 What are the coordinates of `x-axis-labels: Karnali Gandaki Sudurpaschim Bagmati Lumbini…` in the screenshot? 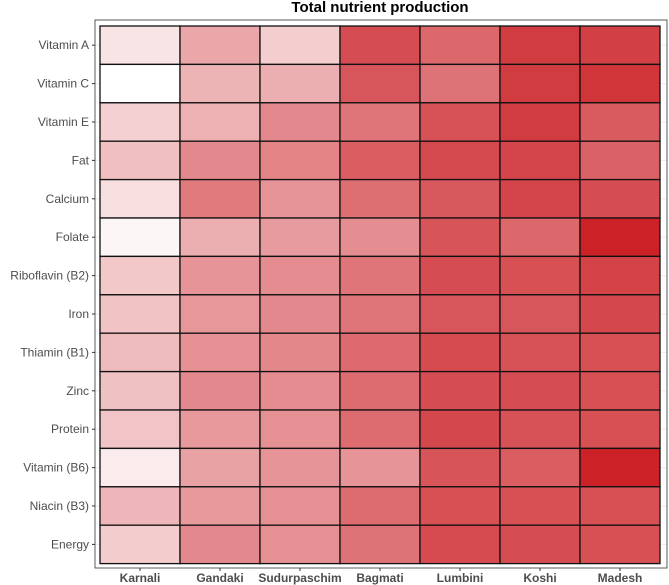 It's located at (381, 576).